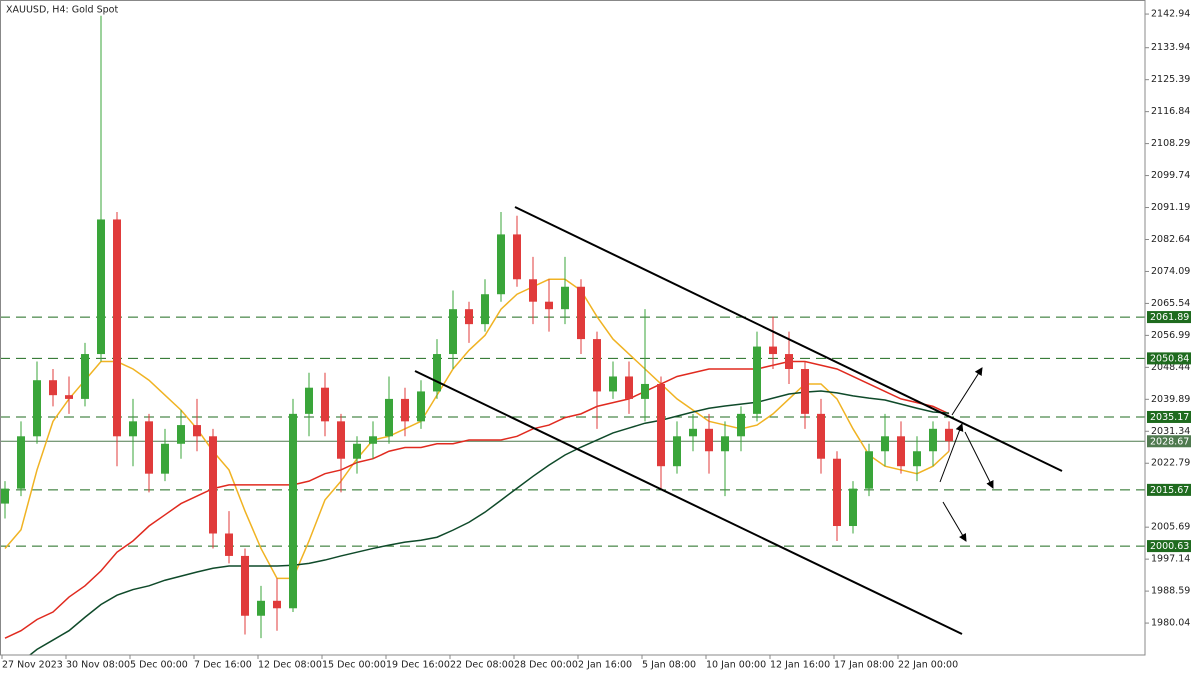 This screenshot has height=675, width=1200. Describe the element at coordinates (354, 665) in the screenshot. I see `x-tick-label: 15 Dec 00:00` at that location.